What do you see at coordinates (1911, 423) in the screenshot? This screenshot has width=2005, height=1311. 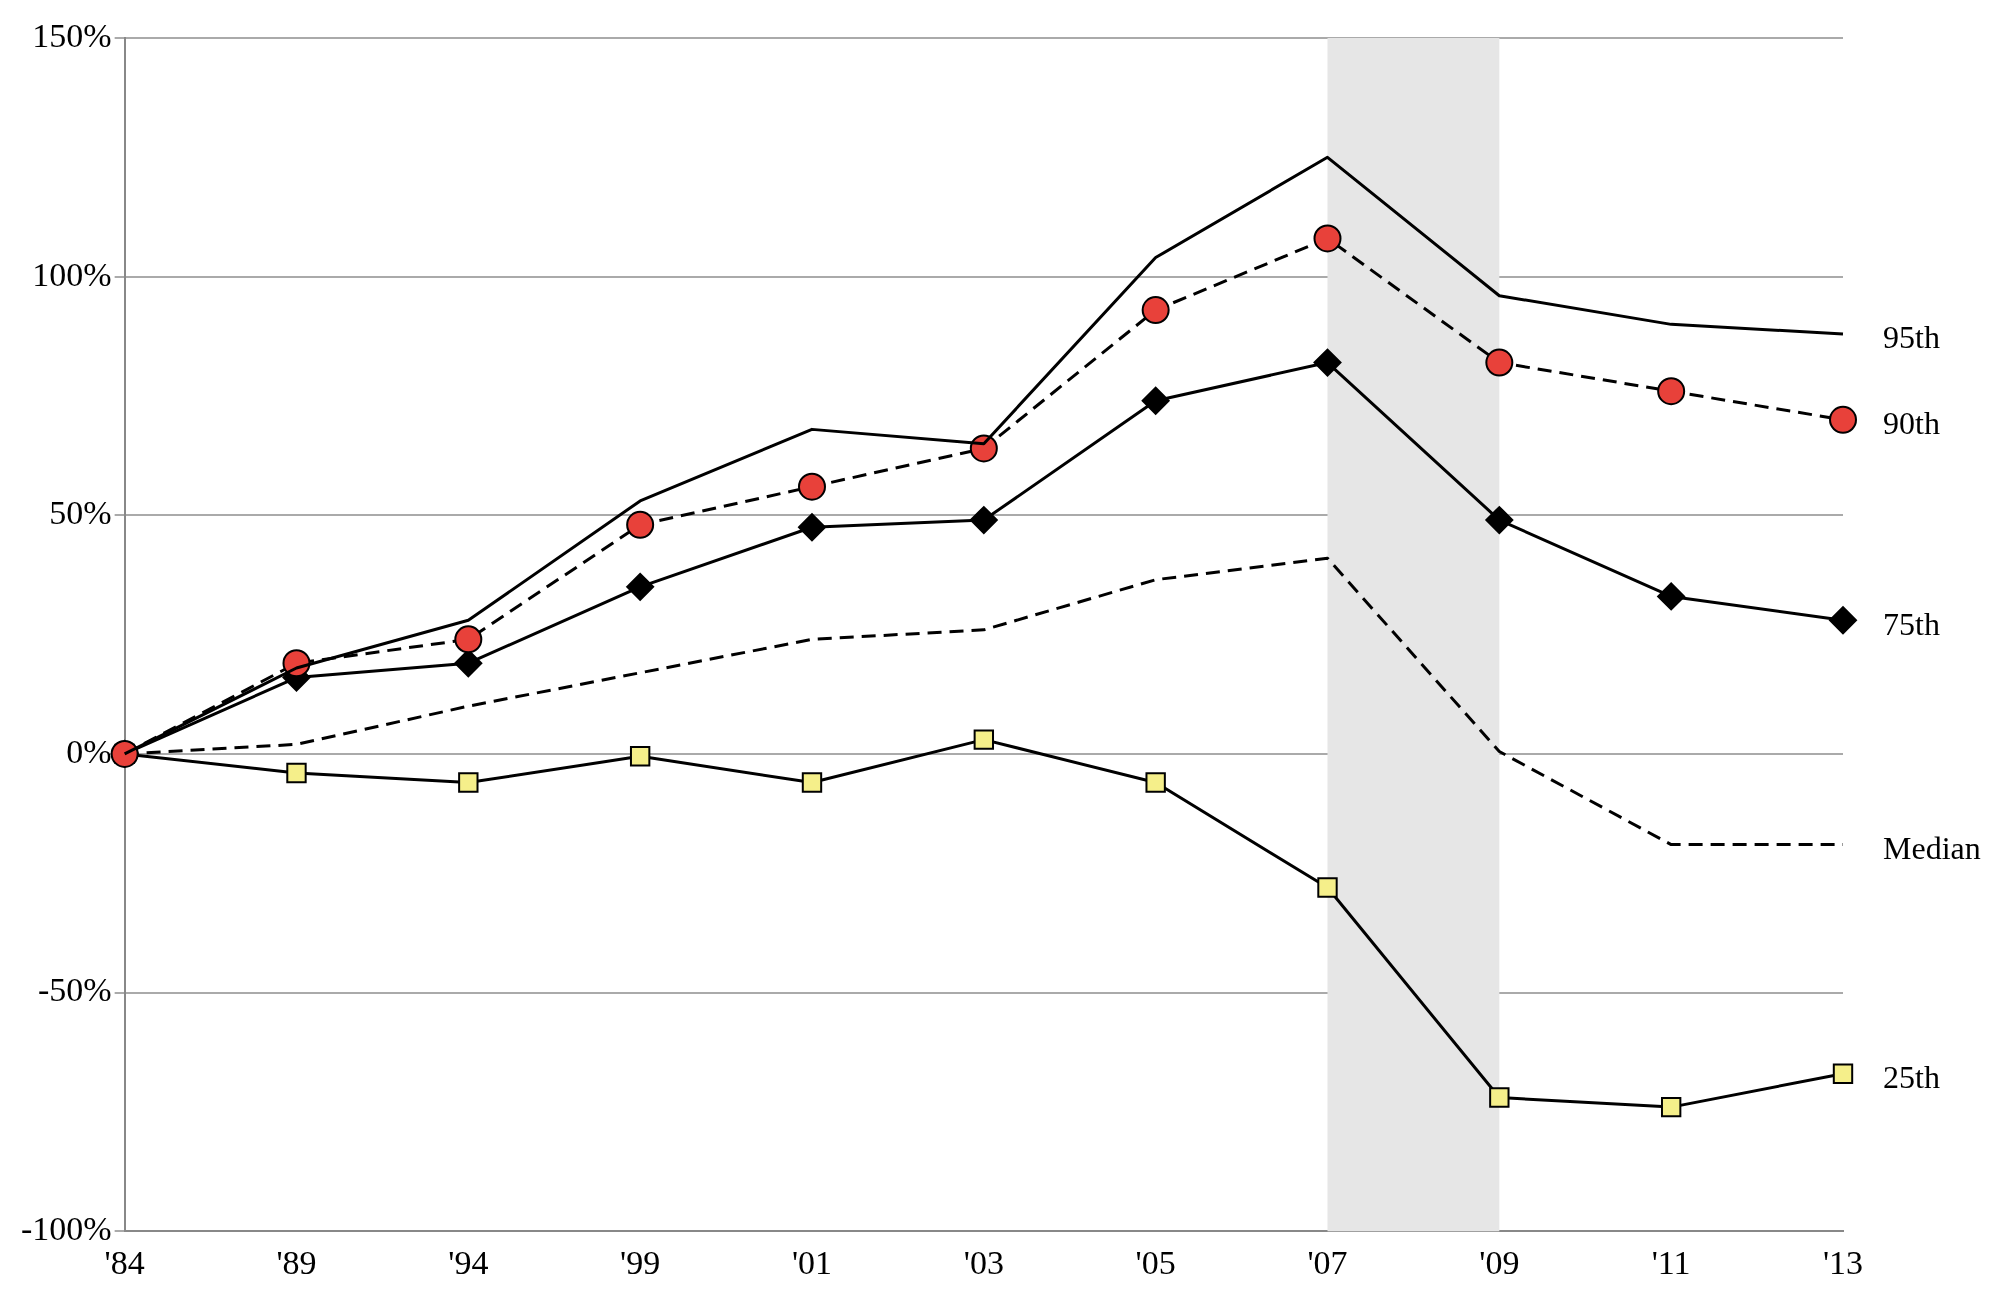 I see `series-label: 90th` at bounding box center [1911, 423].